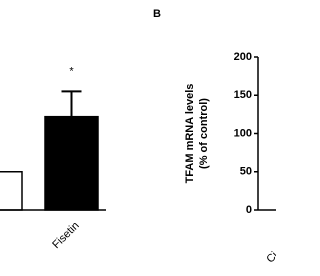 The image size is (320, 276). I want to click on y-axis-label: TFAM mRNA levels, so click(190, 134).